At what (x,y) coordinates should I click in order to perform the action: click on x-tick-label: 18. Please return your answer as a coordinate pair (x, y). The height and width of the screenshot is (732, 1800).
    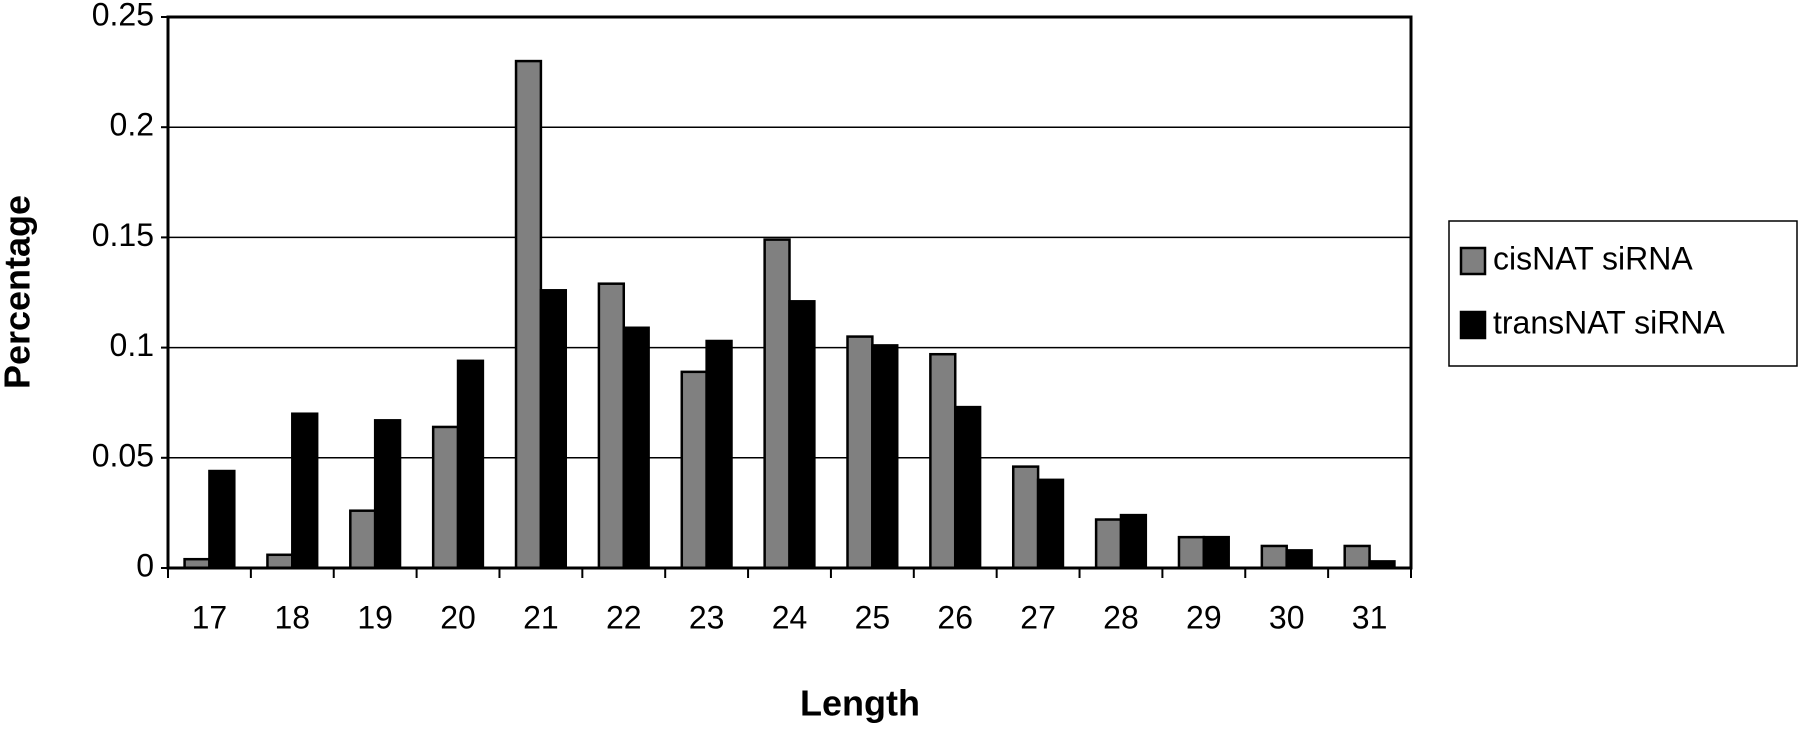
    Looking at the image, I should click on (293, 617).